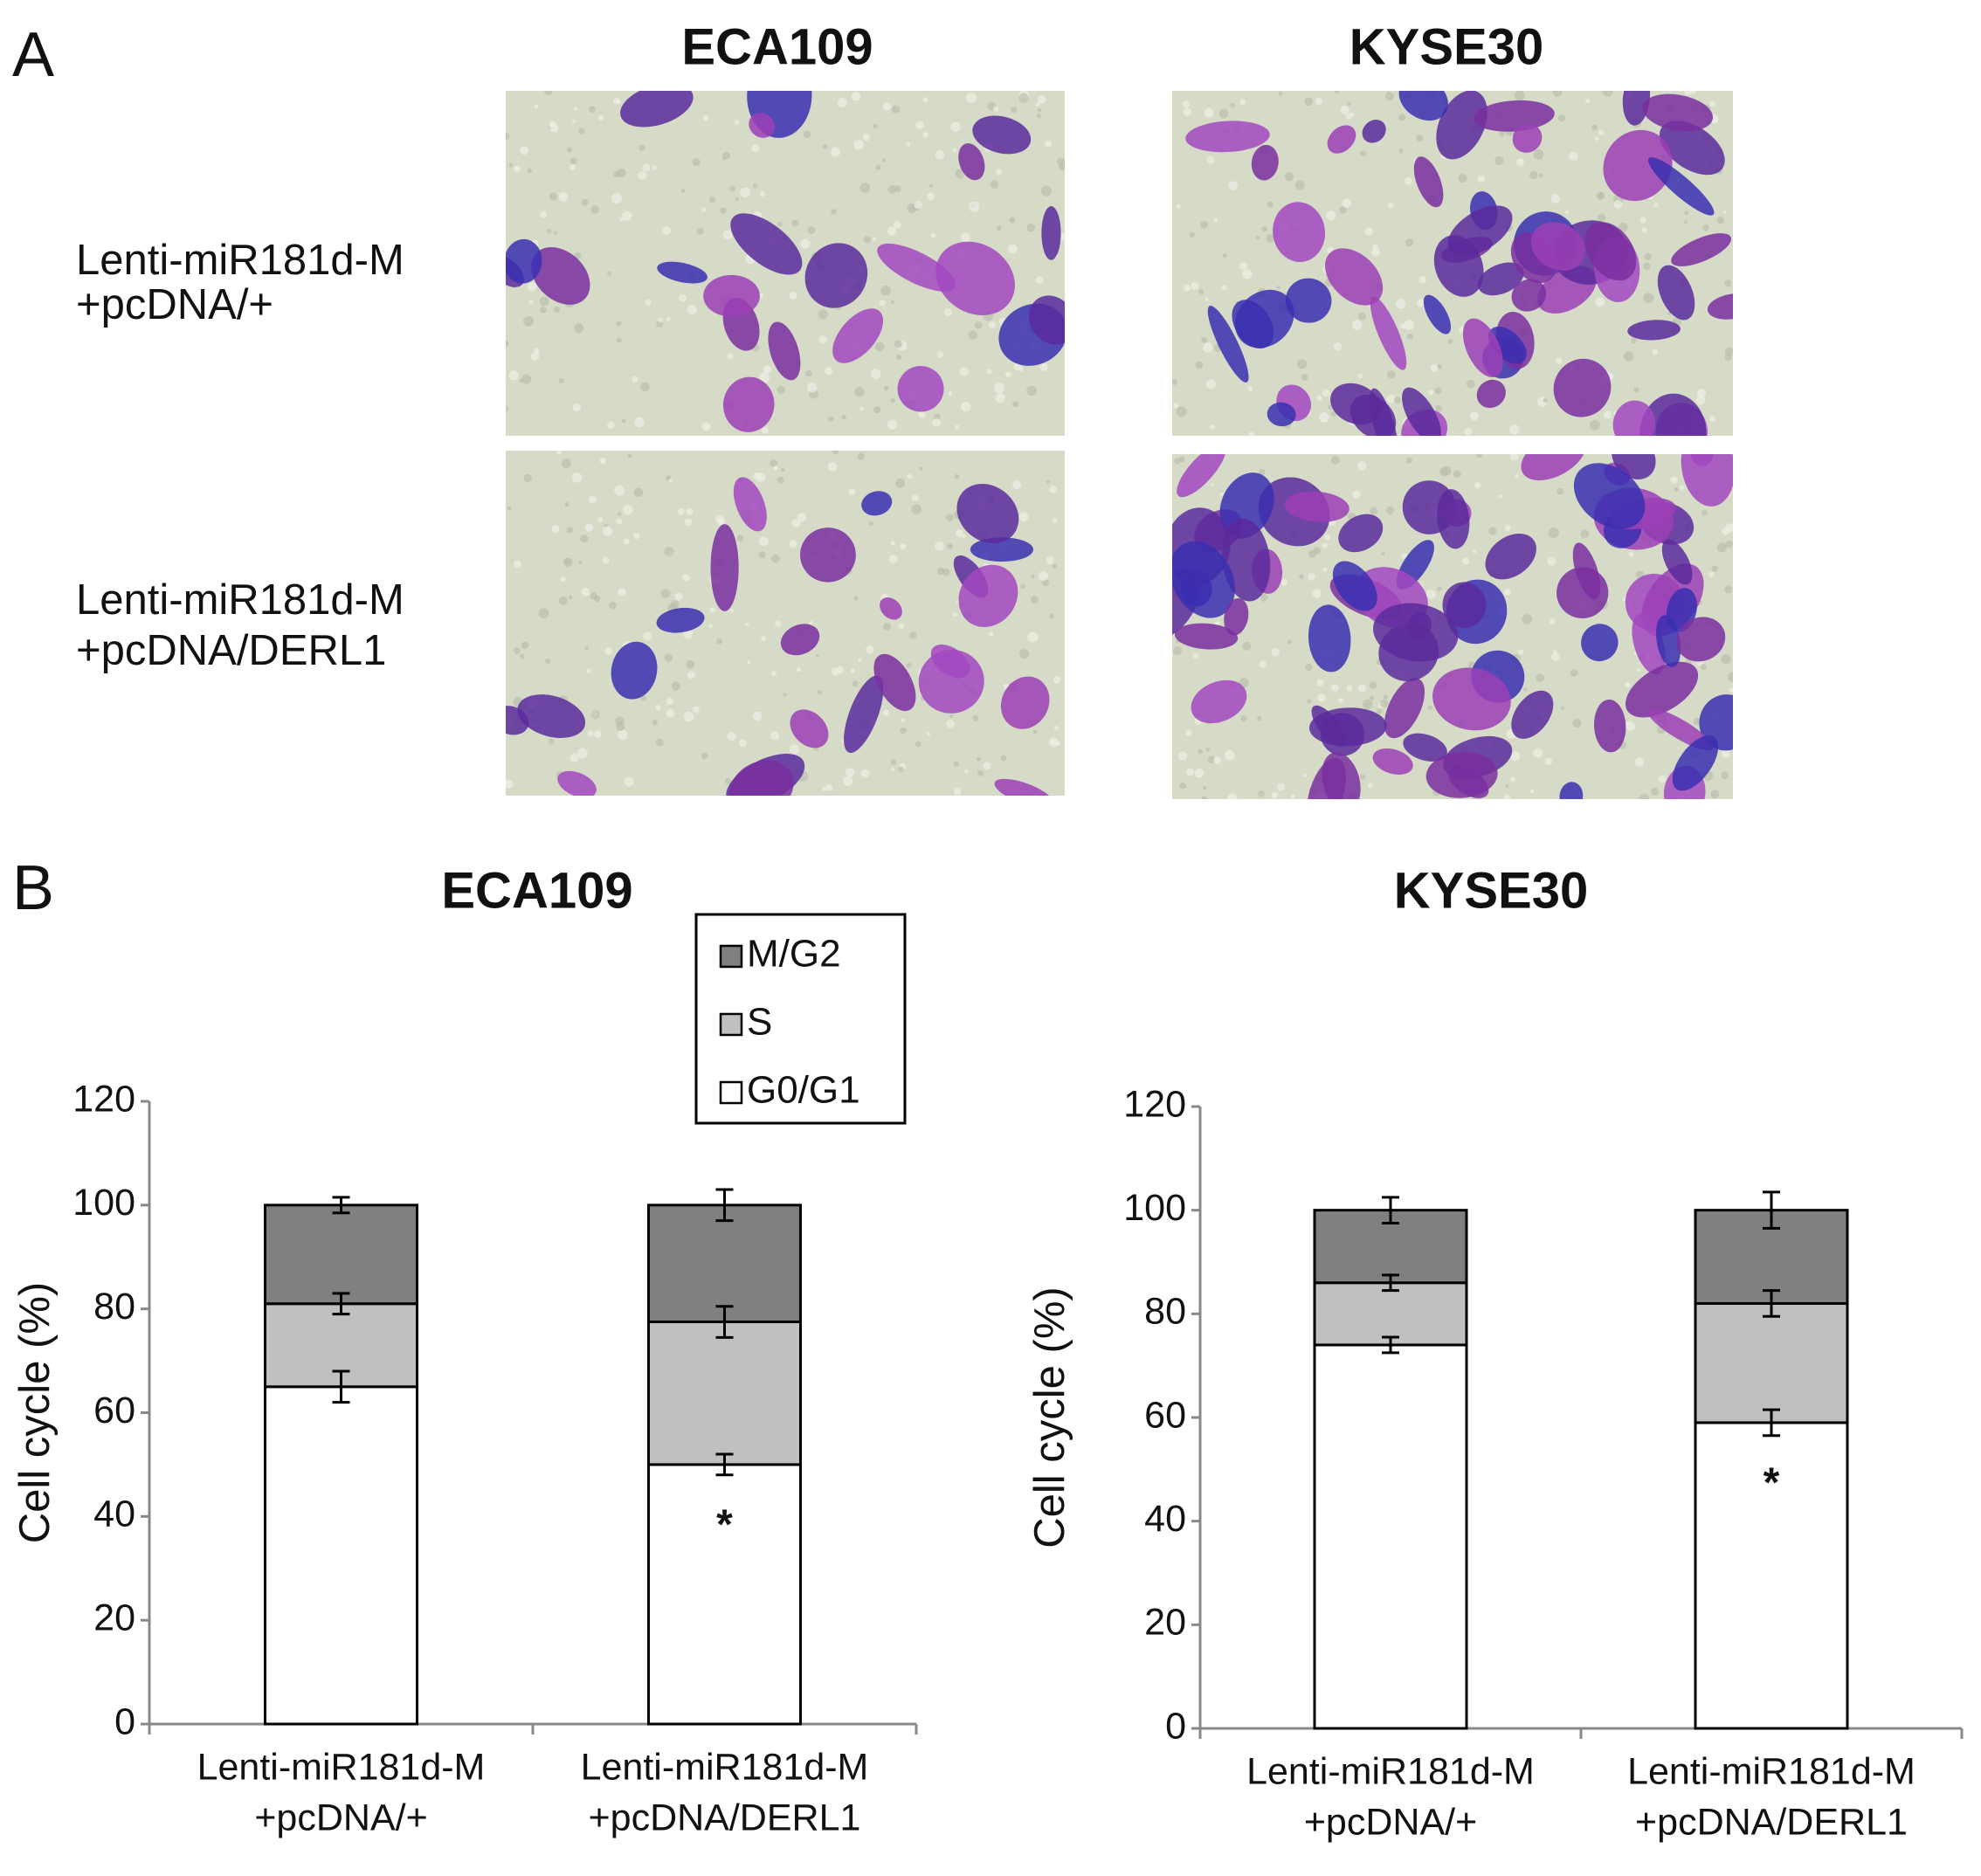  What do you see at coordinates (35, 1413) in the screenshot?
I see `y-axis-title: Cell cycle (%)` at bounding box center [35, 1413].